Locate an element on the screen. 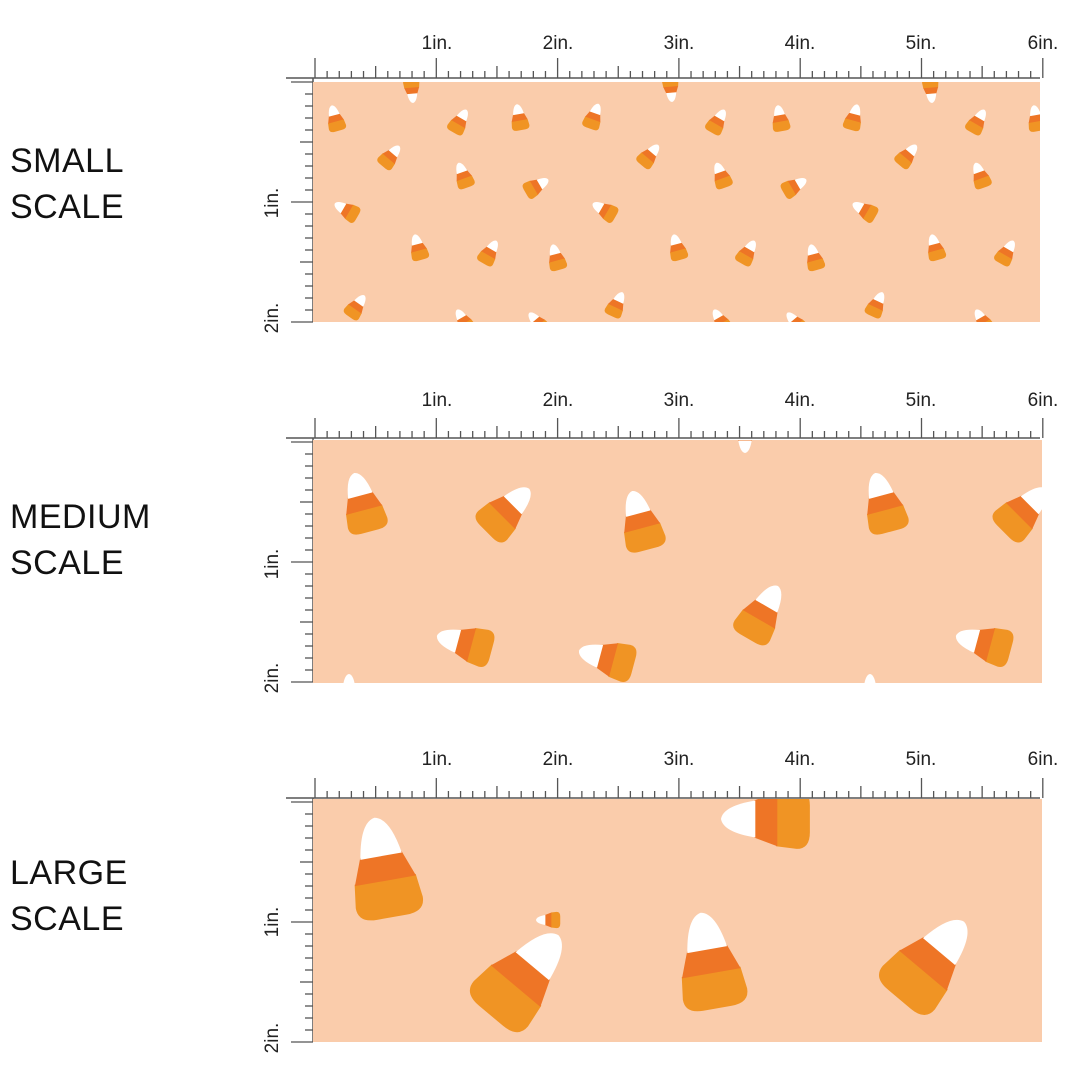 This screenshot has height=1080, width=1080. small-scale-label-line2: SCALE is located at coordinates (67, 207).